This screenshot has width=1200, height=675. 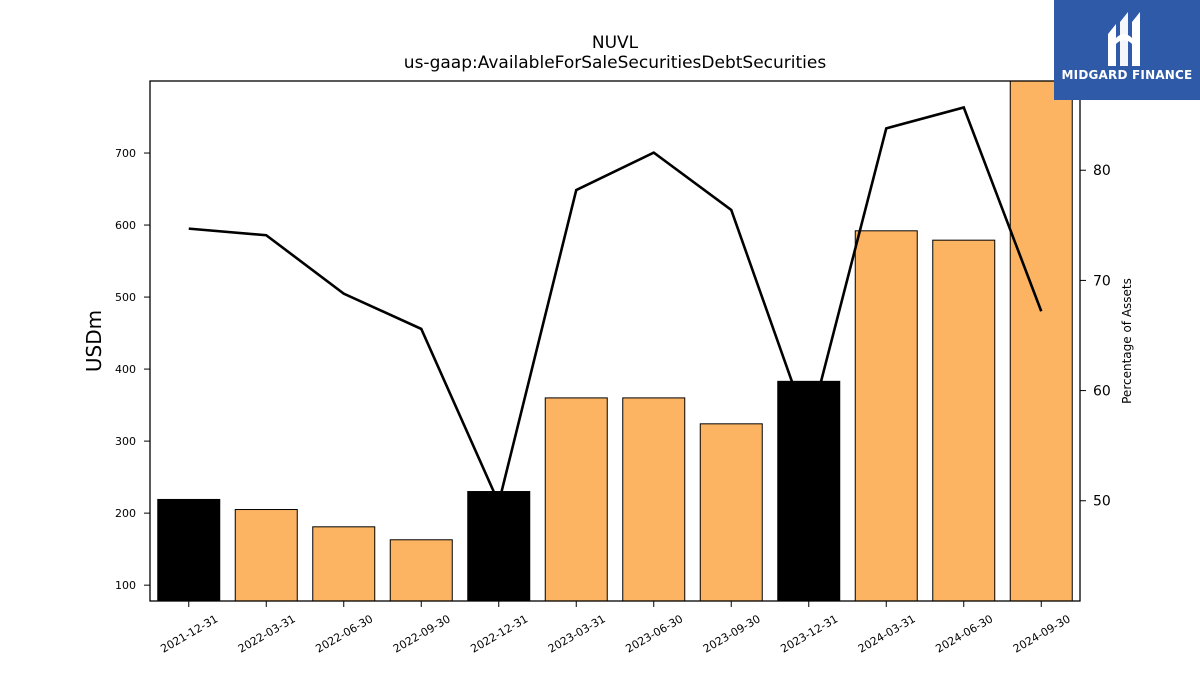 What do you see at coordinates (125, 153) in the screenshot?
I see `y-tick-label: 700` at bounding box center [125, 153].